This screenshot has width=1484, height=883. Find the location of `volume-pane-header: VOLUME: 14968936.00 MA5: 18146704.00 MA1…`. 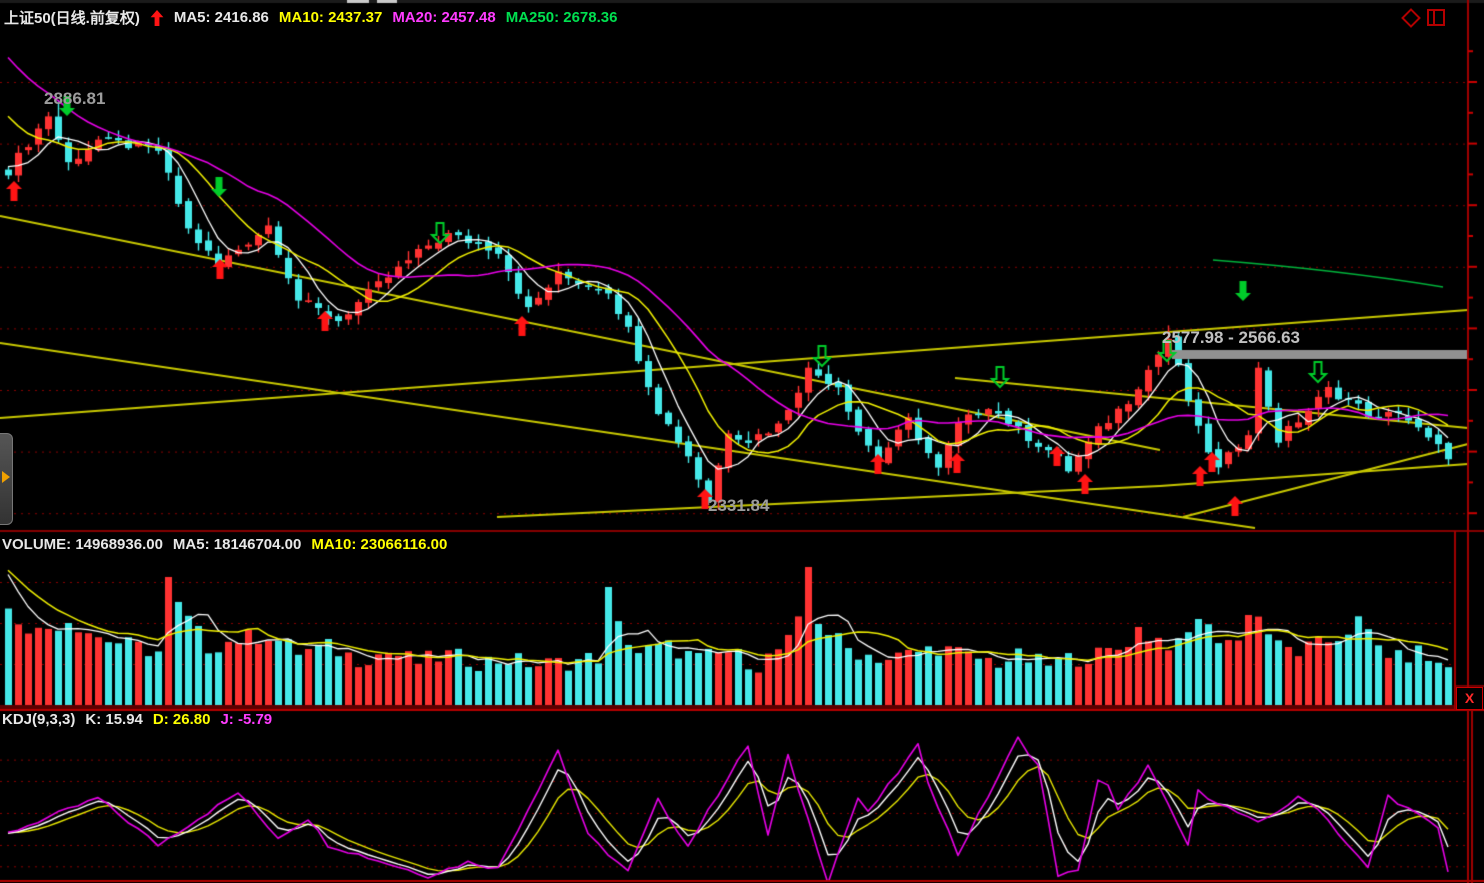

volume-pane-header: VOLUME: 14968936.00 MA5: 18146704.00 MA1… is located at coordinates (224, 544).